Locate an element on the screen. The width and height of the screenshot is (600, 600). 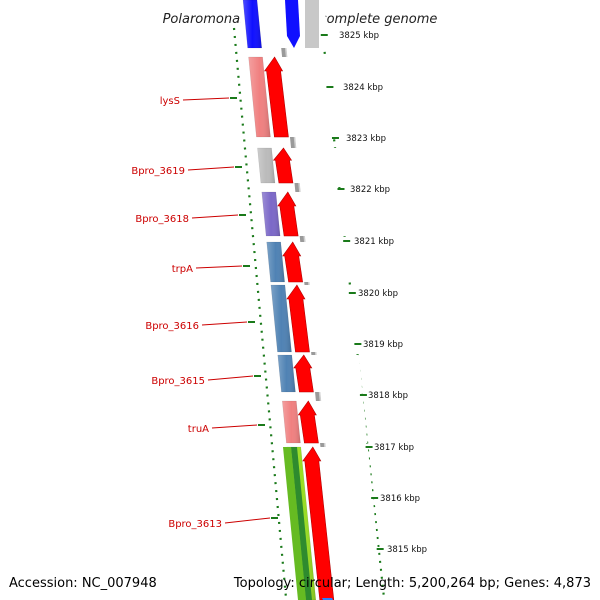
gene-label-bpro-3615: Bpro_3615 is located at coordinates (178, 381).